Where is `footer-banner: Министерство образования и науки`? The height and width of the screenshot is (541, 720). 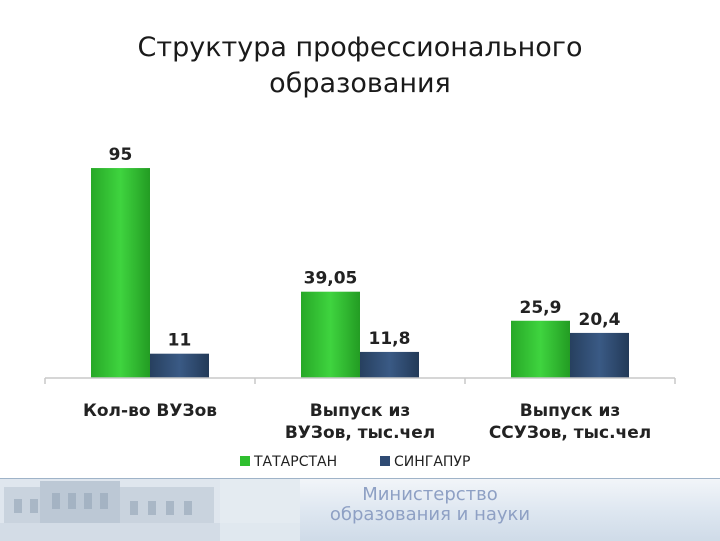 footer-banner: Министерство образования и науки is located at coordinates (360, 509).